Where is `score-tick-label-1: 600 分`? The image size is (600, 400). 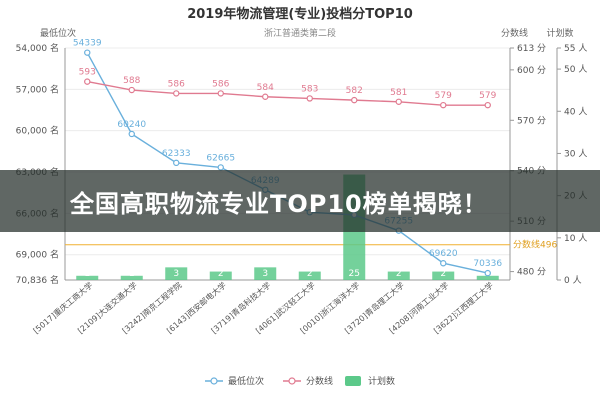
score-tick-label-1: 600 分 is located at coordinates (531, 70).